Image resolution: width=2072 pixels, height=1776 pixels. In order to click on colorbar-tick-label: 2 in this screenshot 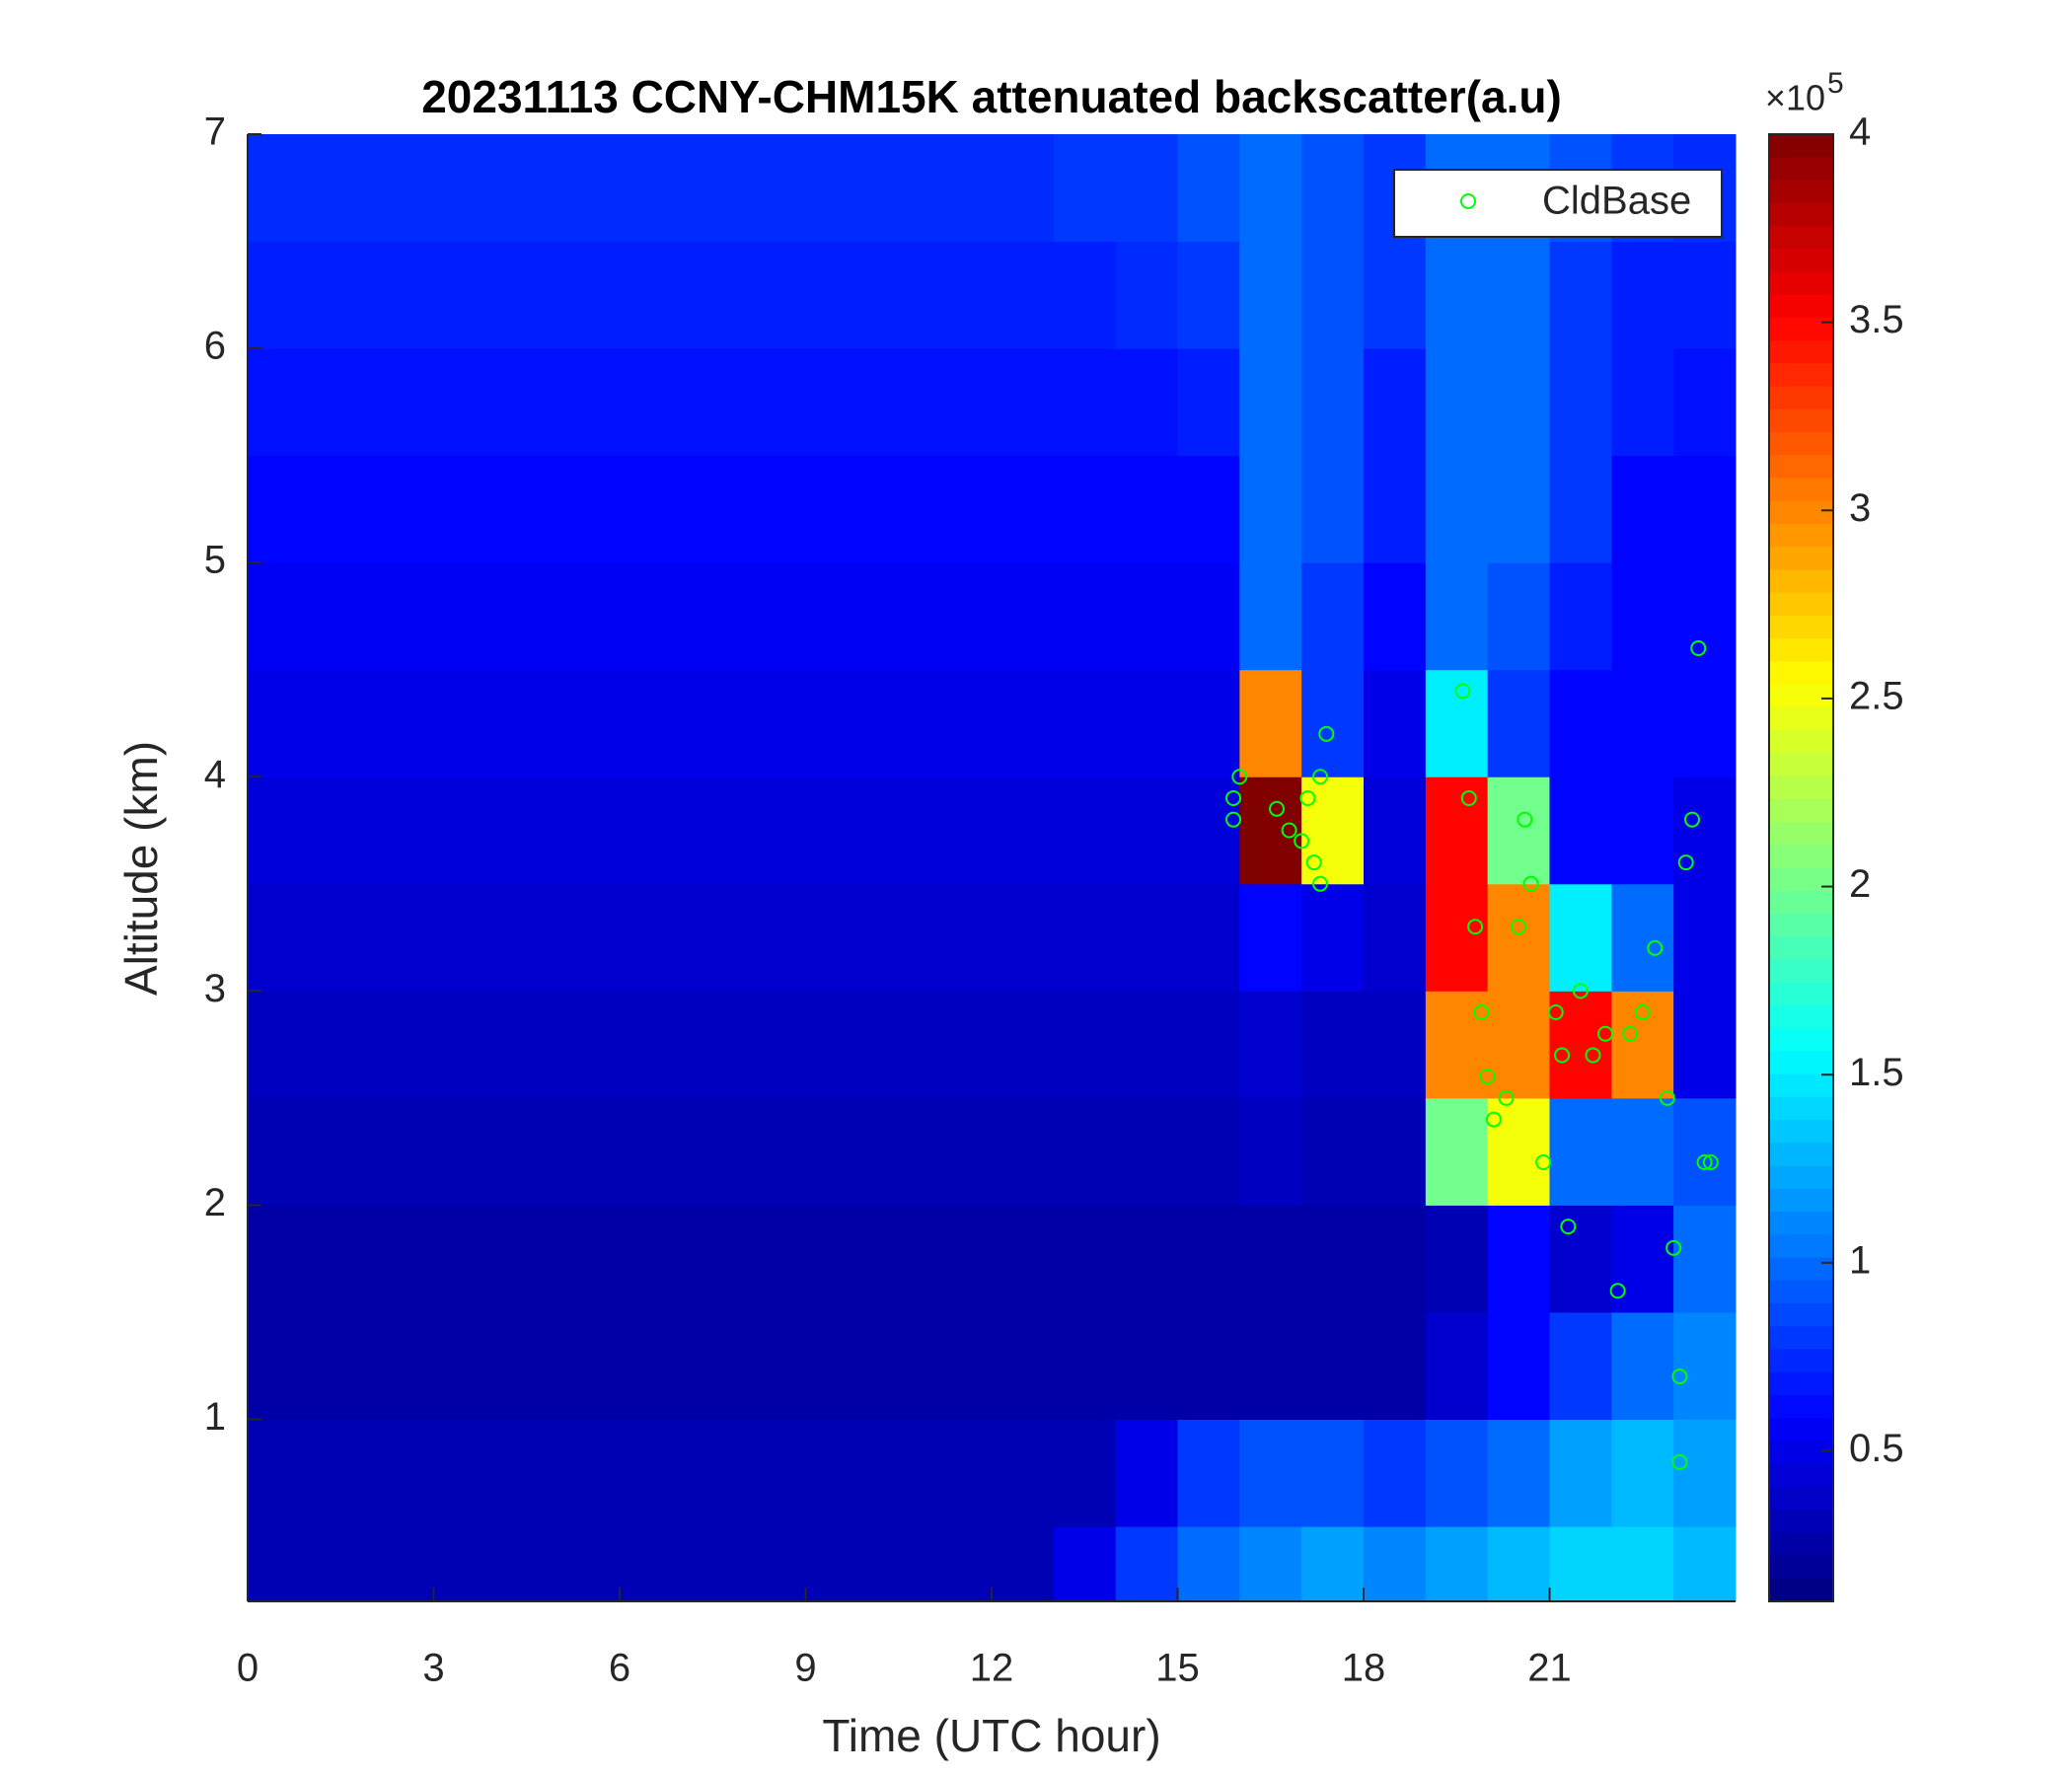, I will do `click(1860, 884)`.